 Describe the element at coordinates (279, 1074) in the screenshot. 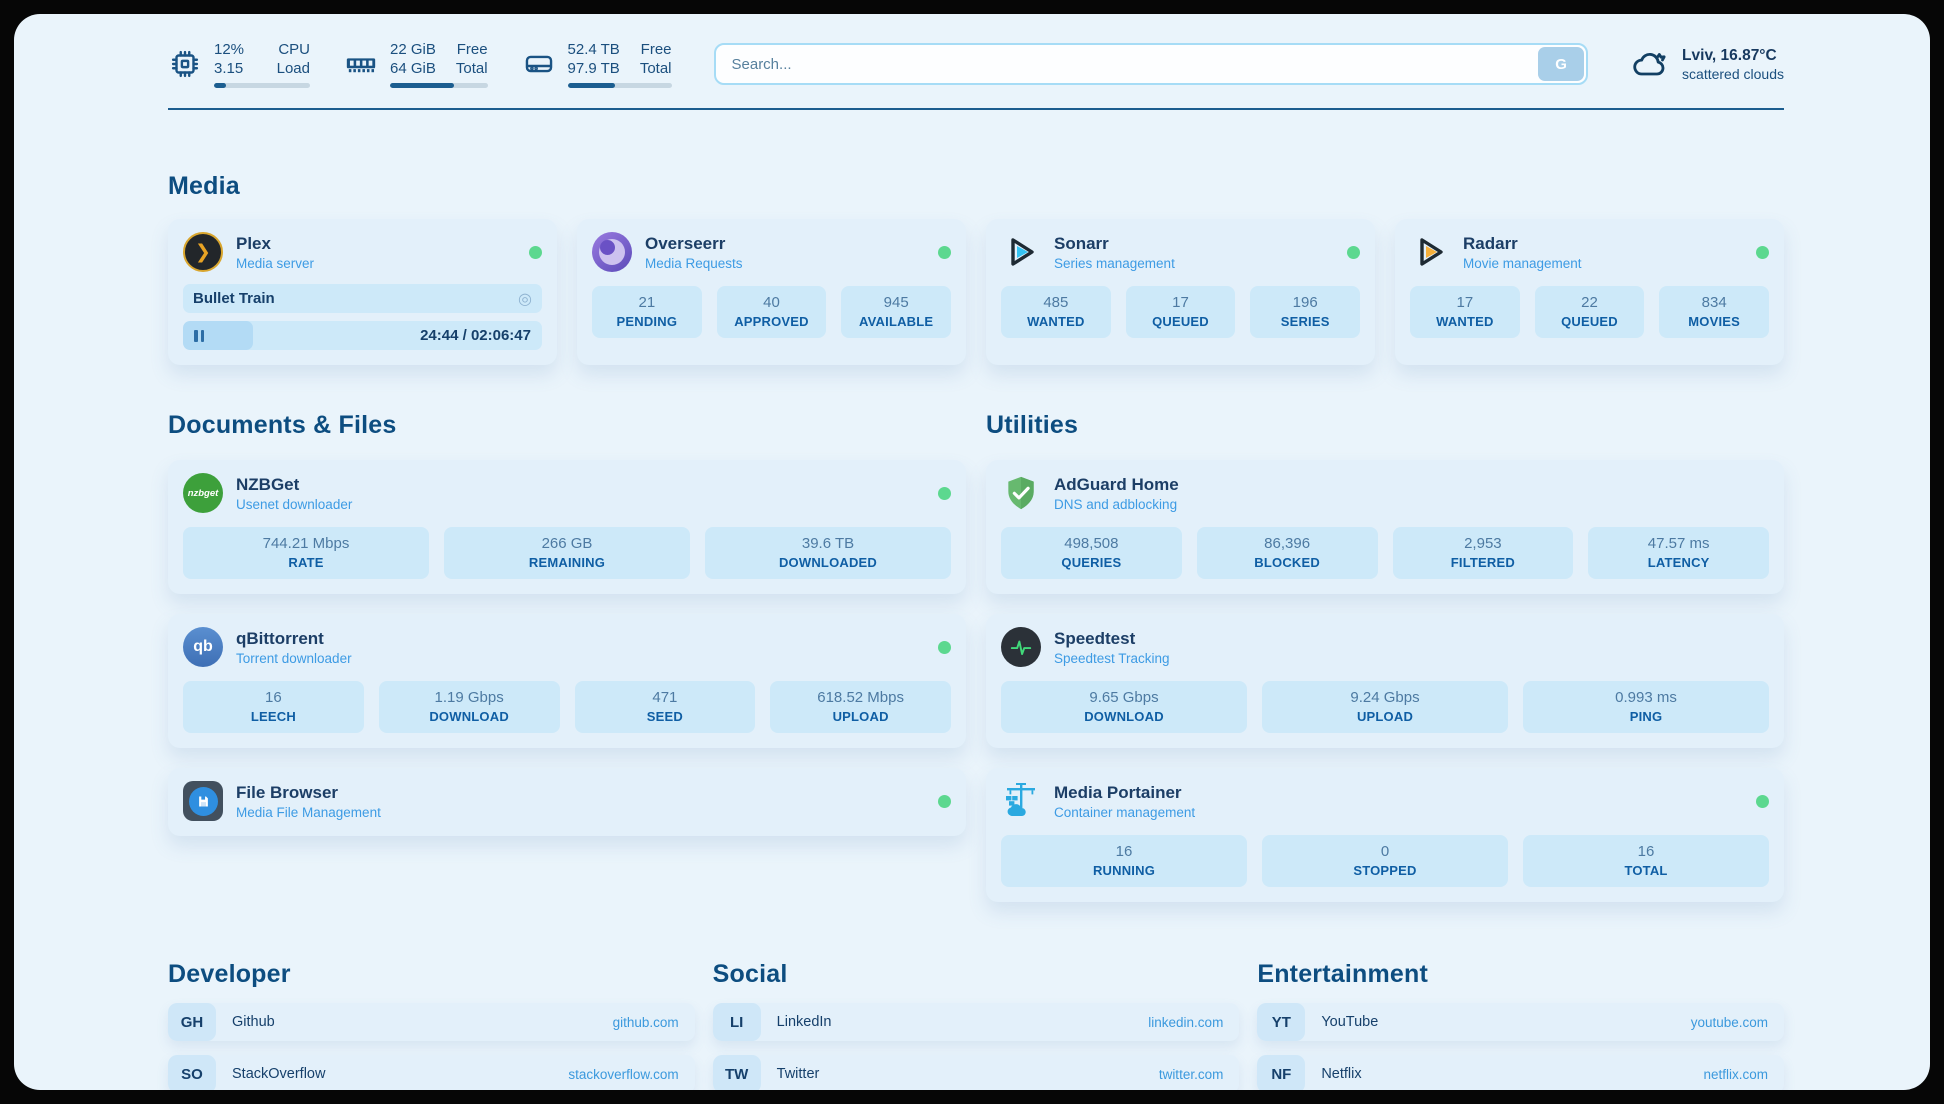

I see `link-name: StackOverflow` at that location.